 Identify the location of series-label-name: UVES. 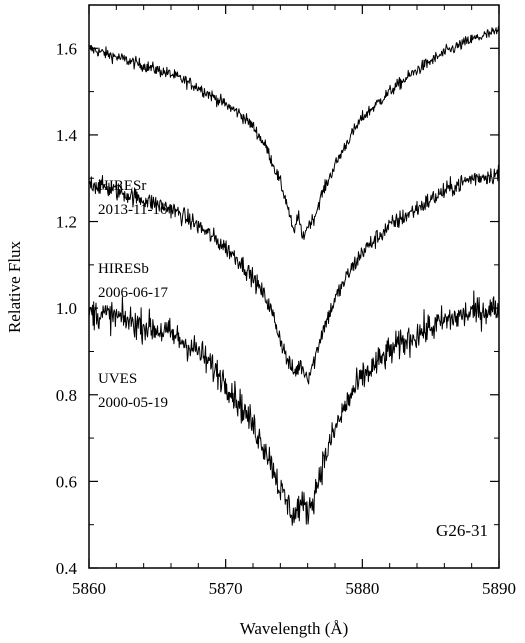
(117, 379).